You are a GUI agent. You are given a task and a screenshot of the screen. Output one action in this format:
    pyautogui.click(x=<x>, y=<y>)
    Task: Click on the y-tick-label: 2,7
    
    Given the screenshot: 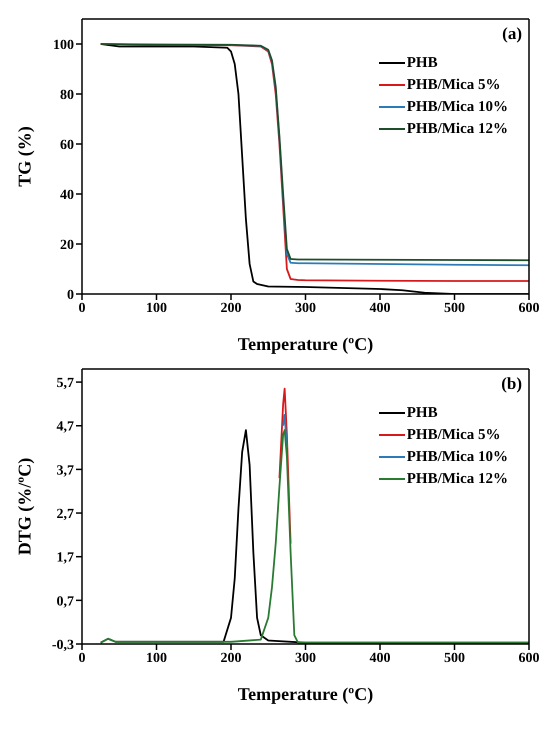 What is the action you would take?
    pyautogui.click(x=65, y=514)
    